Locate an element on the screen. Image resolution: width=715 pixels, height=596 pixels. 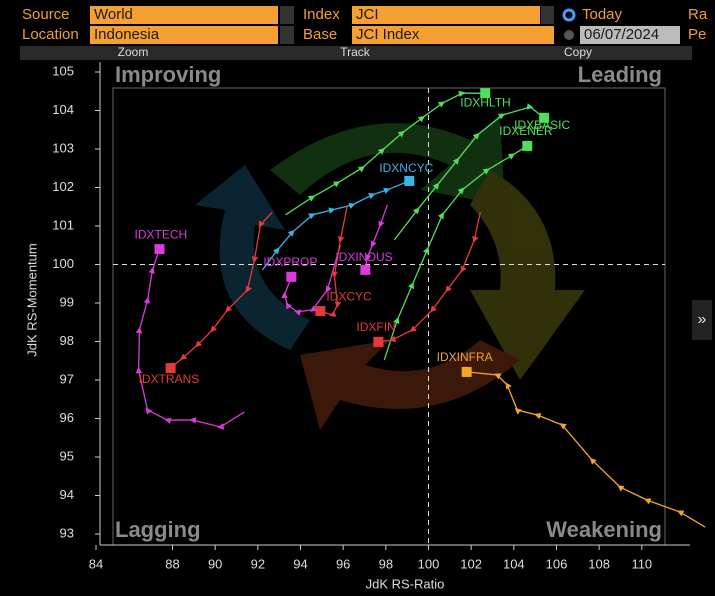
today-label: Today is located at coordinates (602, 14).